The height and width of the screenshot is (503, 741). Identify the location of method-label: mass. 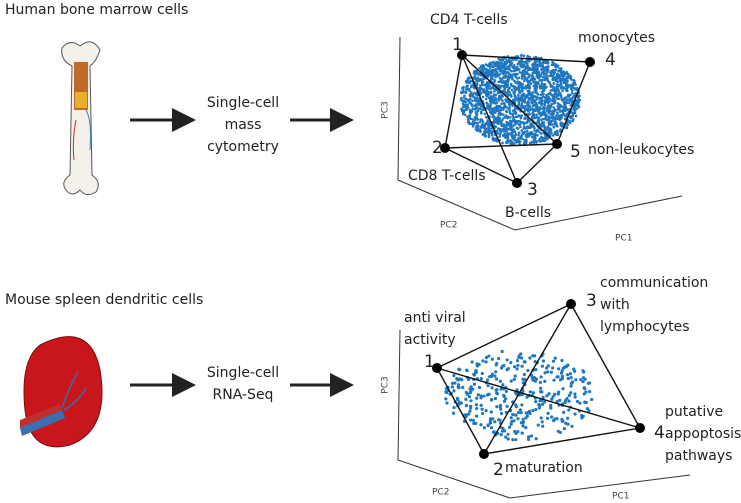
(243, 125).